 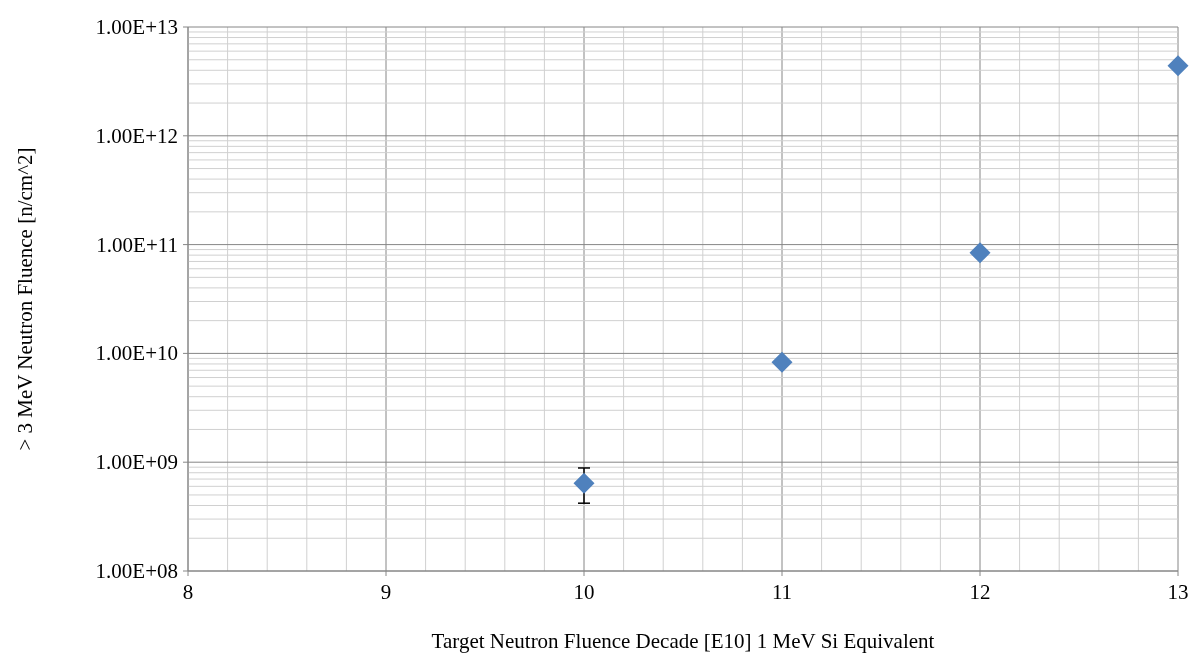 I want to click on y-tick-label: 1.00E+12, so click(x=136, y=135).